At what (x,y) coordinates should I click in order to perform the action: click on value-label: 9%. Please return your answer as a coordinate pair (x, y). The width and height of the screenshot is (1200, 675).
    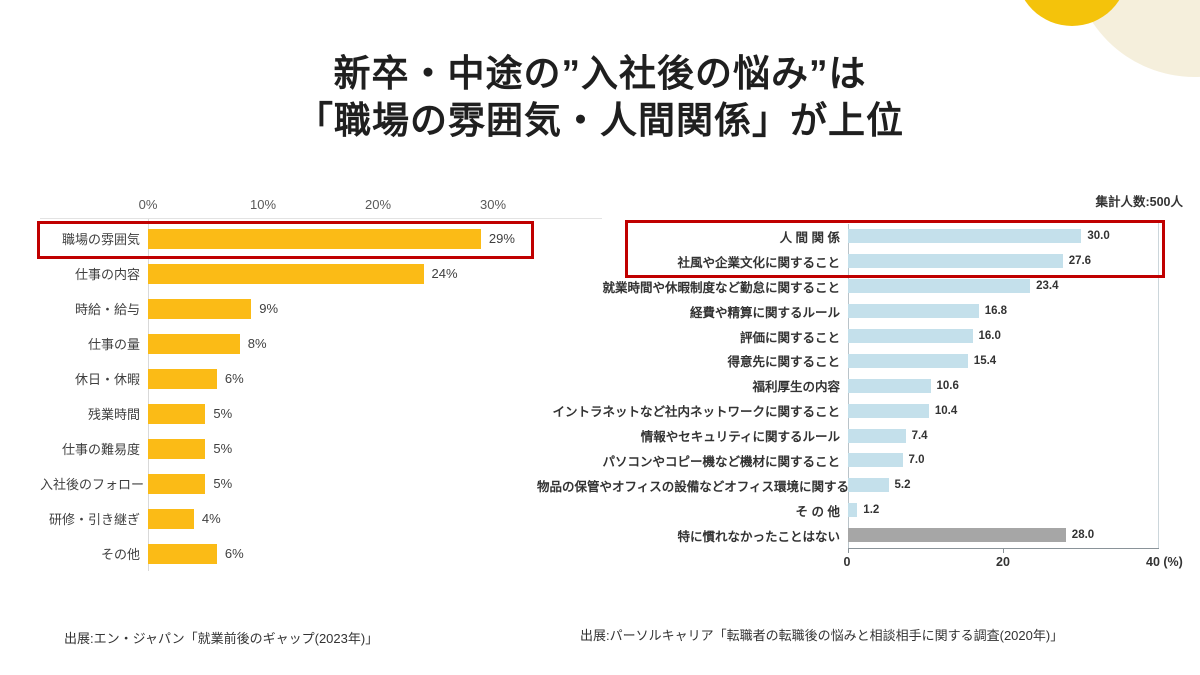
    Looking at the image, I should click on (269, 308).